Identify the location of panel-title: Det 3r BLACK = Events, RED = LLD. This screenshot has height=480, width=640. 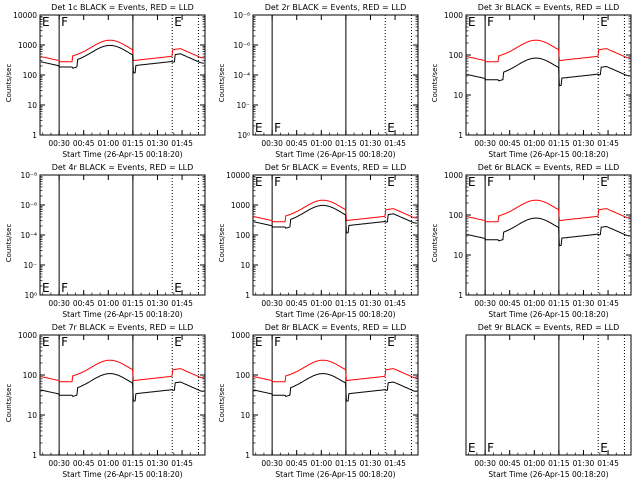
(549, 7).